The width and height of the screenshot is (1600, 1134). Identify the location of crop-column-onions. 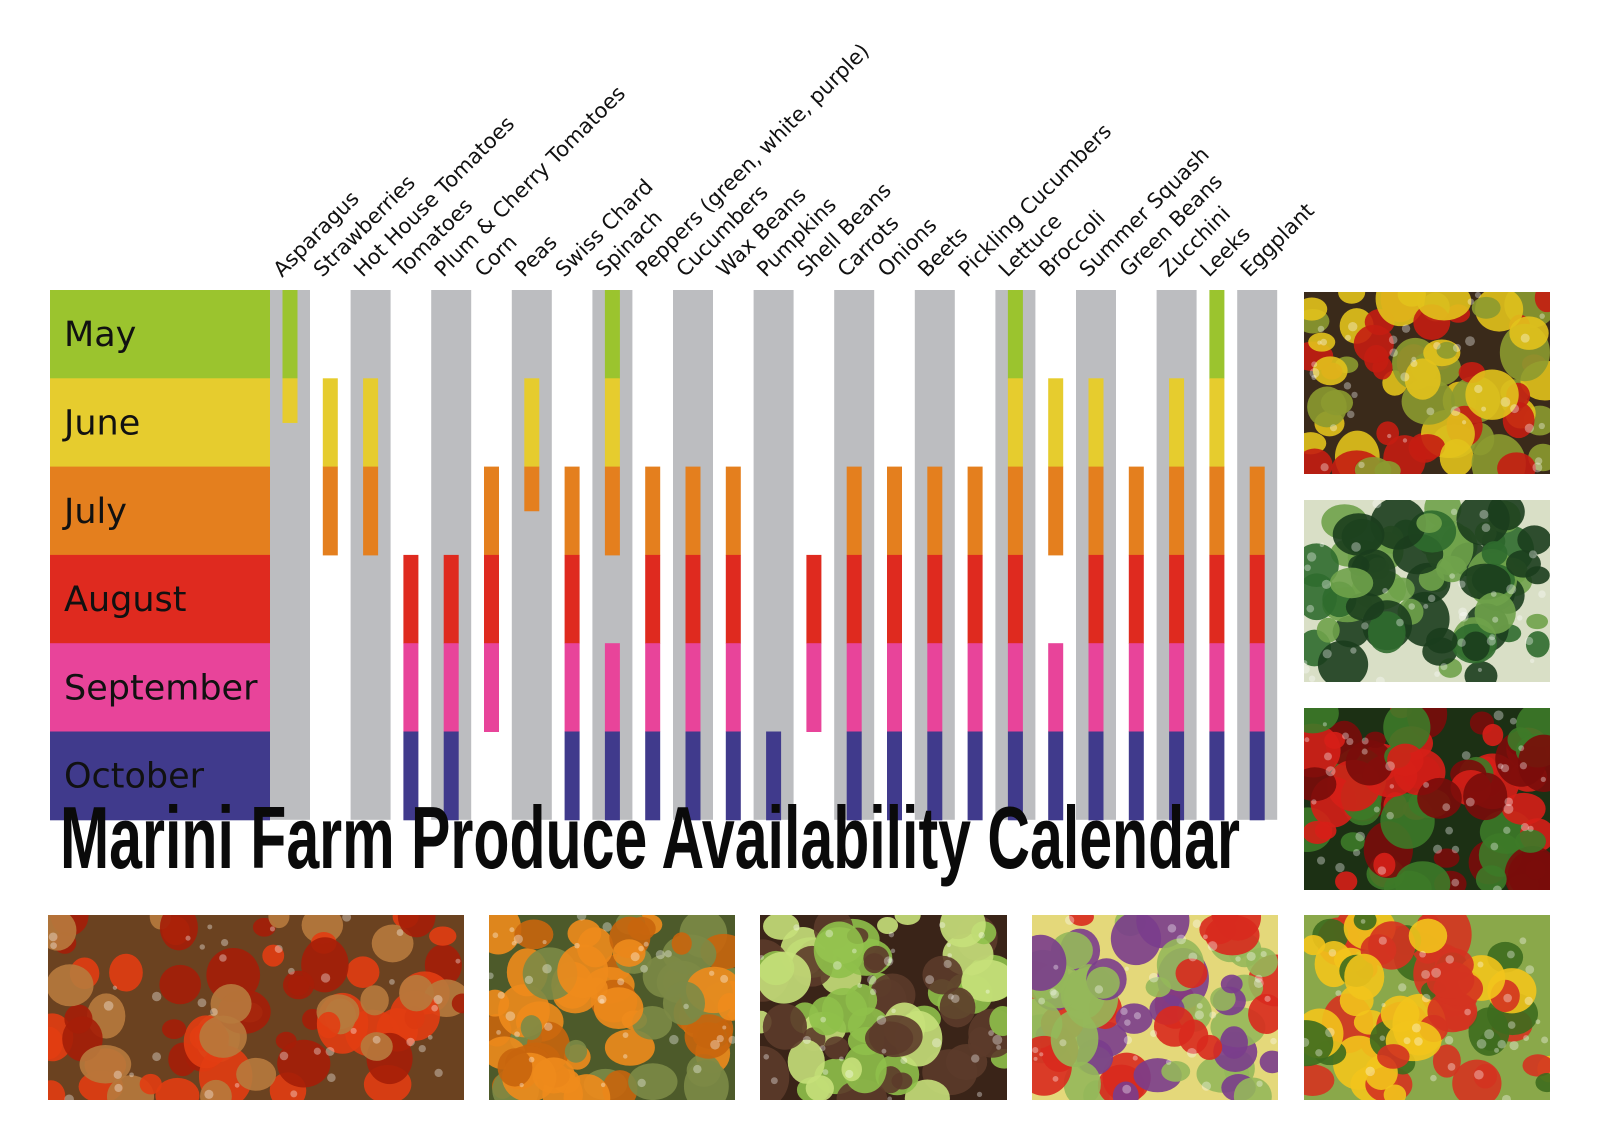
(894, 643).